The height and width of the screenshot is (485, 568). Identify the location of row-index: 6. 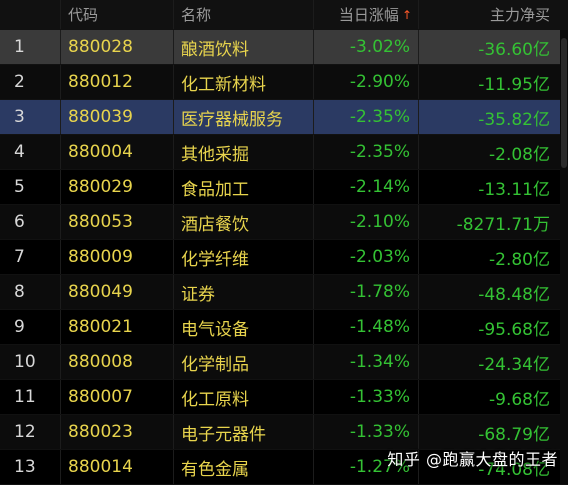
(19, 222).